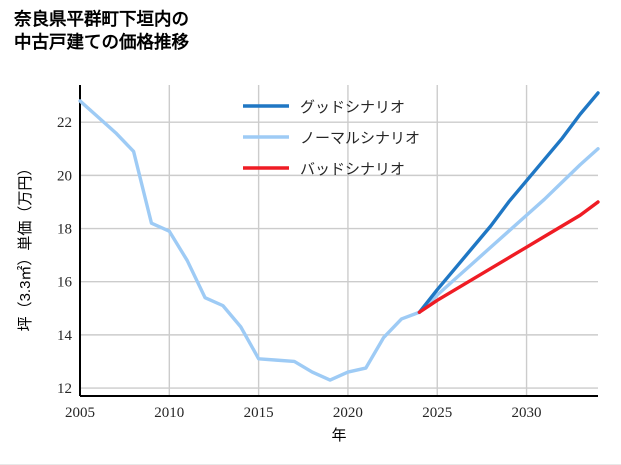  What do you see at coordinates (352, 170) in the screenshot?
I see `legend-label: バッドシナリオ` at bounding box center [352, 170].